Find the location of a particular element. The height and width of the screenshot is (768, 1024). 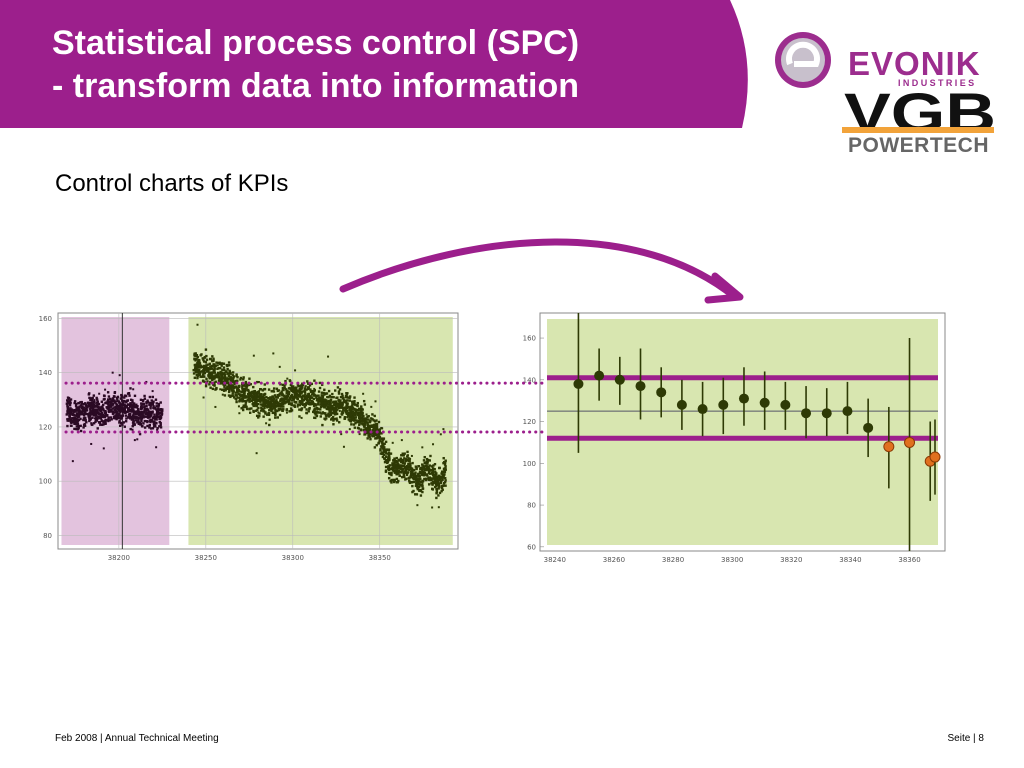

in-control-point is located at coordinates (640, 386).